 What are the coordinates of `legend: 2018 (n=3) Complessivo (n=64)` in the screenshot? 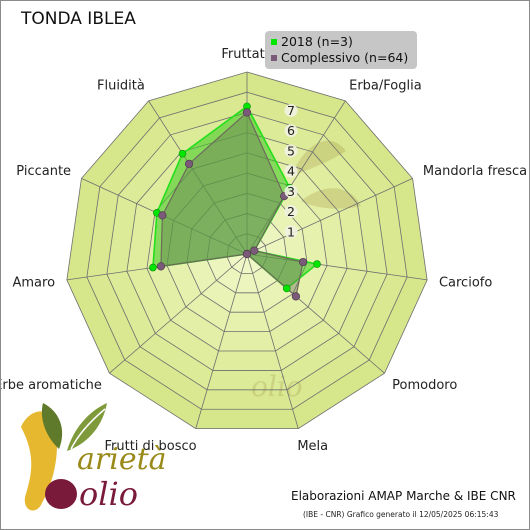 It's located at (341, 50).